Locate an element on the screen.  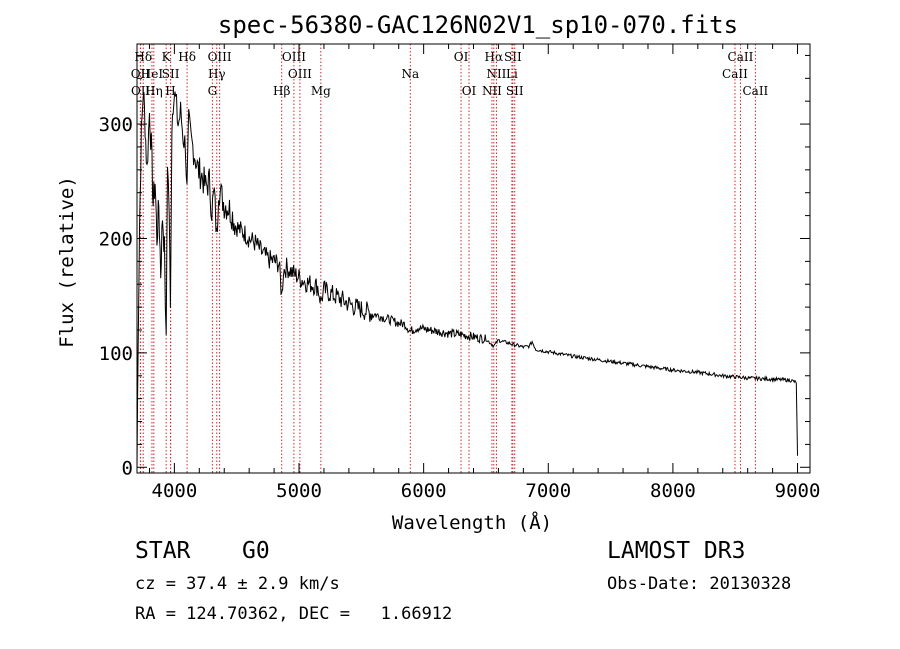
object-subclass: G0 is located at coordinates (256, 551).